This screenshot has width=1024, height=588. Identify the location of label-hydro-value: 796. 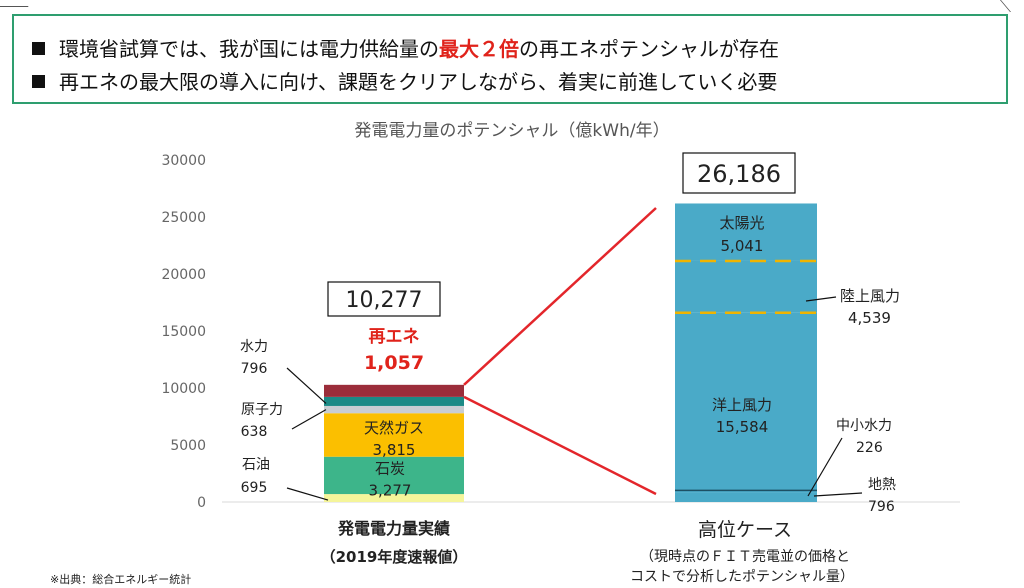
(254, 369).